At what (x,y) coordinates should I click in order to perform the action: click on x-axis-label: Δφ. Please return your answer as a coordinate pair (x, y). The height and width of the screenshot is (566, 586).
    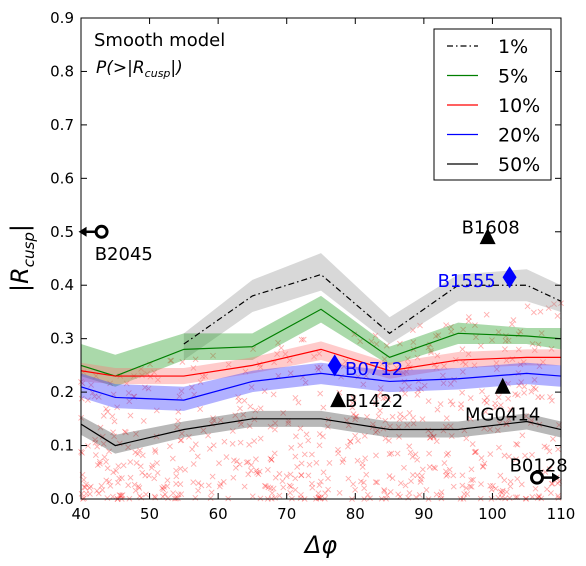
    Looking at the image, I should click on (320, 545).